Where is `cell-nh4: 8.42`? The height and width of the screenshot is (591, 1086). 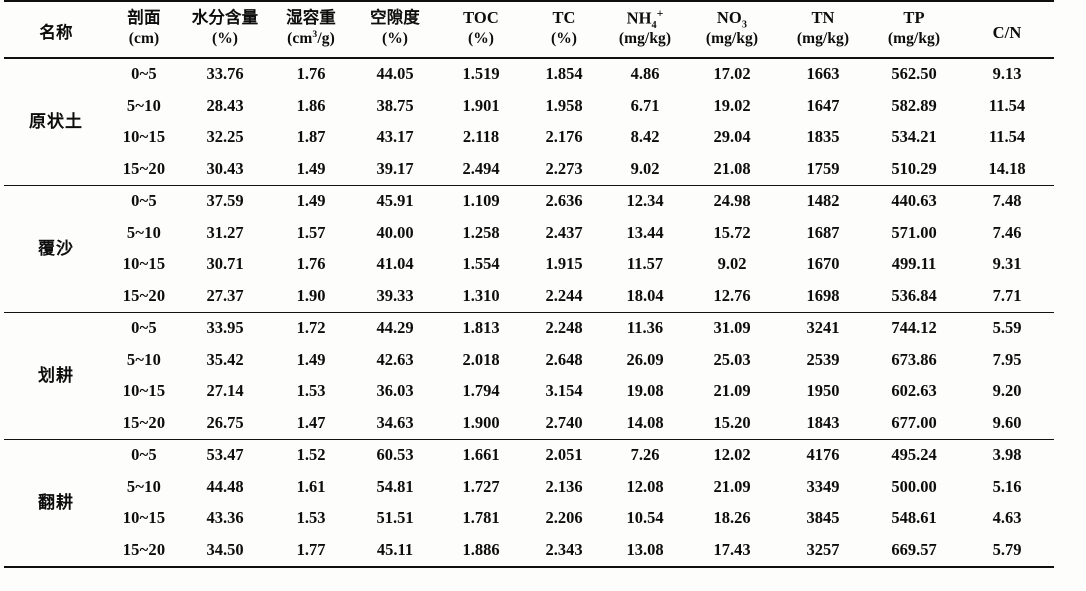 cell-nh4: 8.42 is located at coordinates (645, 137).